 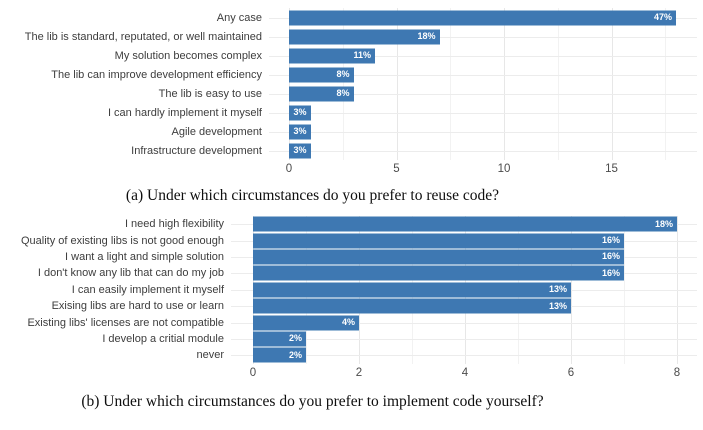 What do you see at coordinates (611, 169) in the screenshot?
I see `axis-tick-label: 15` at bounding box center [611, 169].